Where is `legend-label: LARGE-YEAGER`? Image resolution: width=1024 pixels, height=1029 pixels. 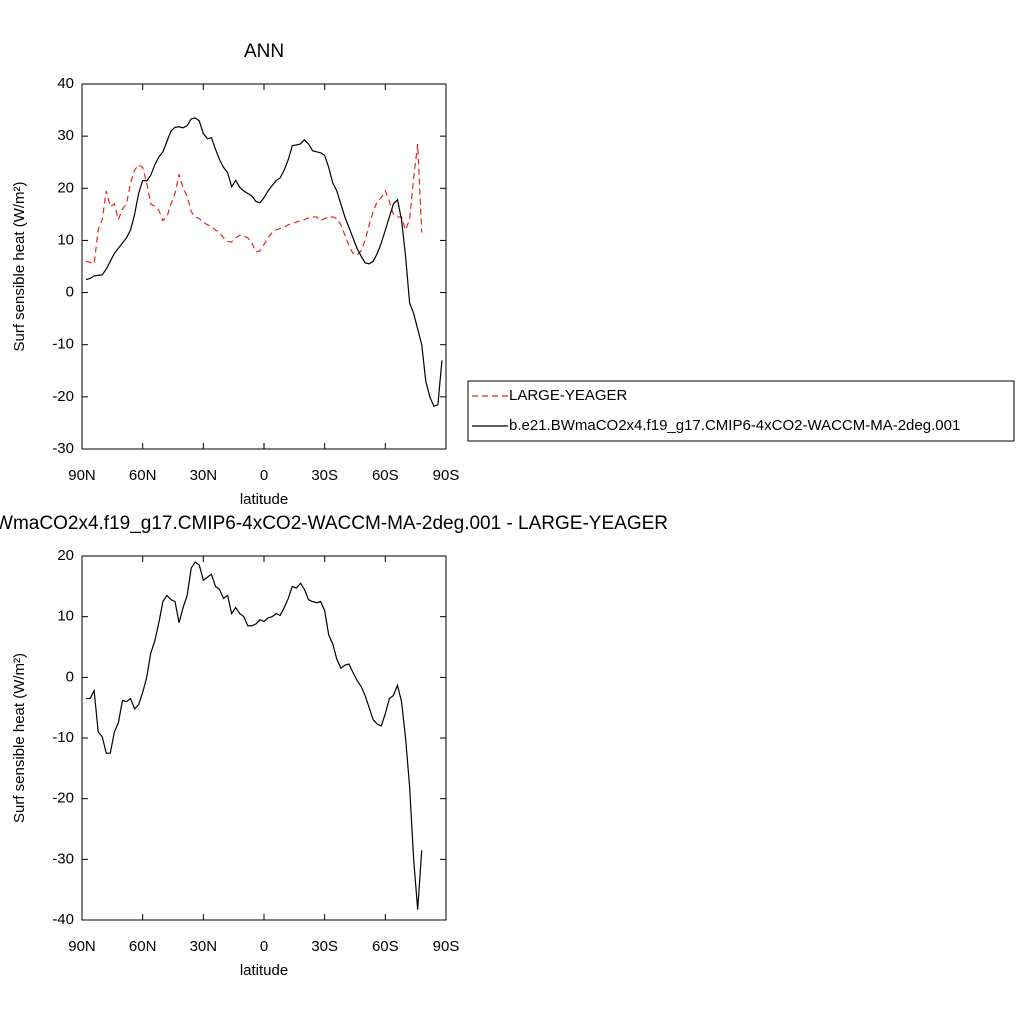 legend-label: LARGE-YEAGER is located at coordinates (568, 395).